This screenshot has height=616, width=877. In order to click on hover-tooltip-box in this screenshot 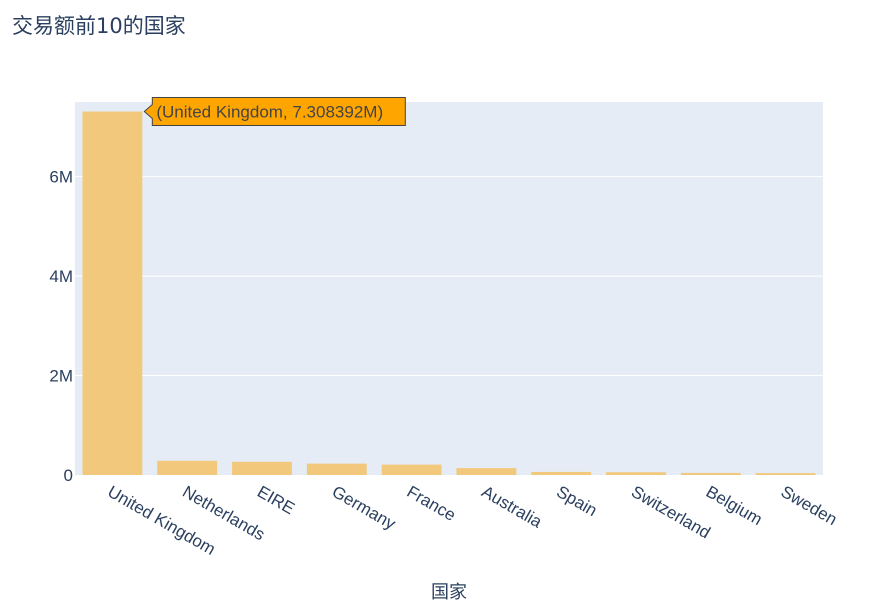, I will do `click(274, 112)`.